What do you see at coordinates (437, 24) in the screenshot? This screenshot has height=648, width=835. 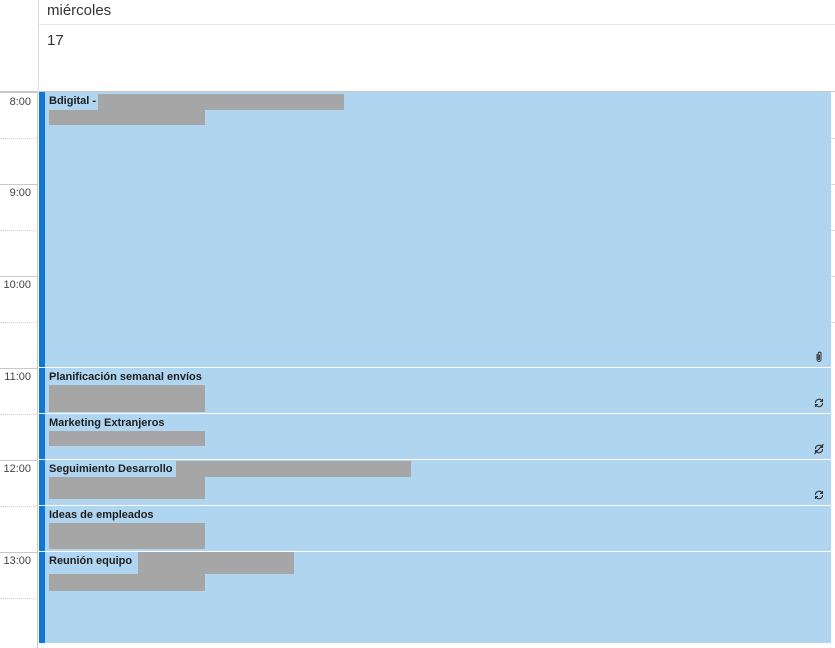 I see `header-divider` at bounding box center [437, 24].